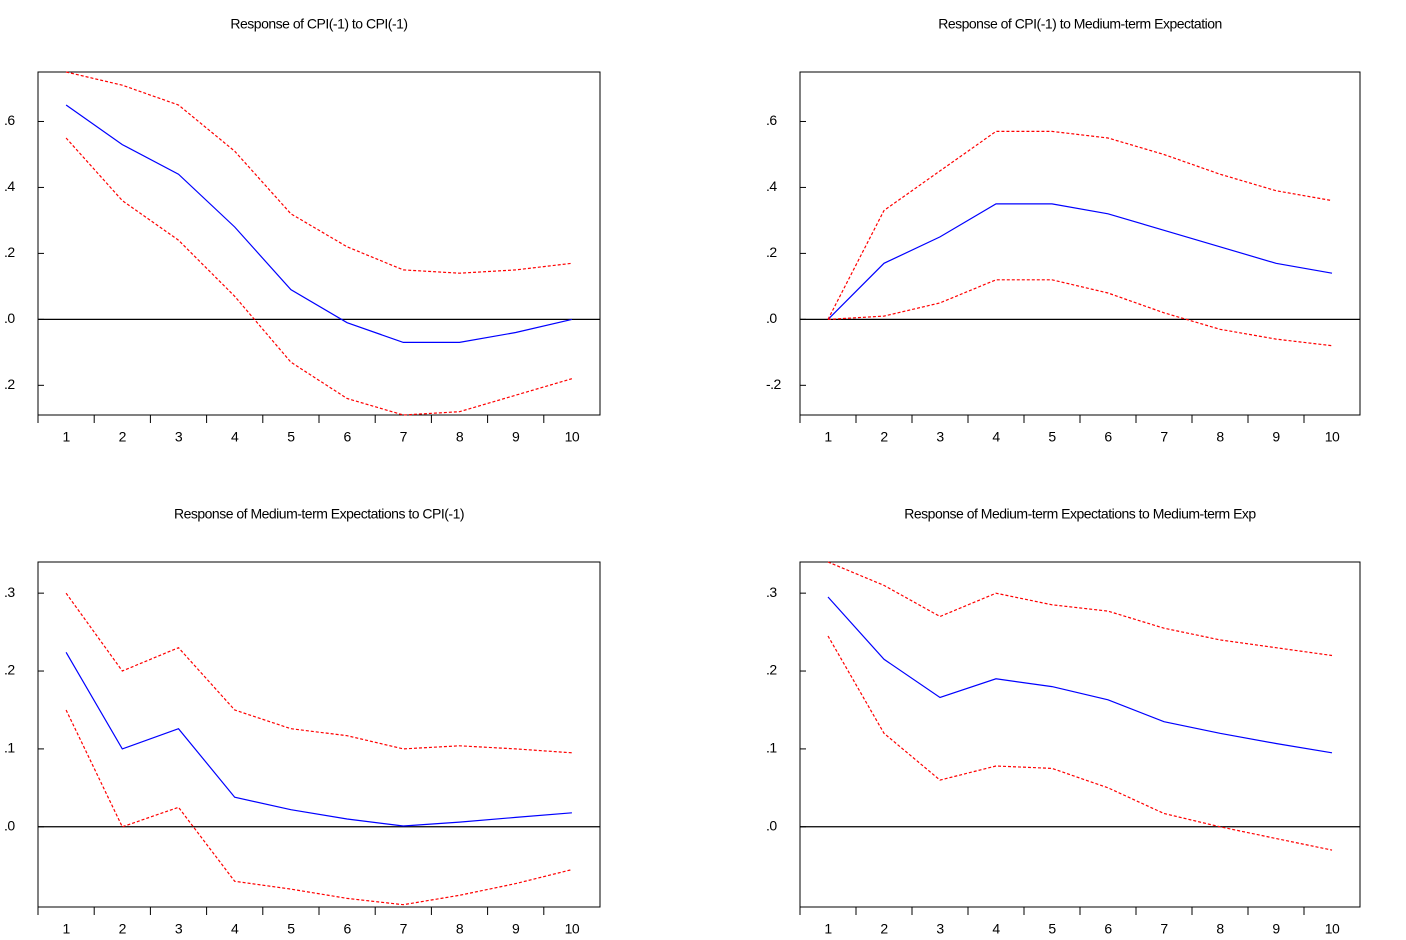 The width and height of the screenshot is (1406, 940). Describe the element at coordinates (318, 24) in the screenshot. I see `chart-title: Response of CPI(-1) to CPI(-1)` at that location.